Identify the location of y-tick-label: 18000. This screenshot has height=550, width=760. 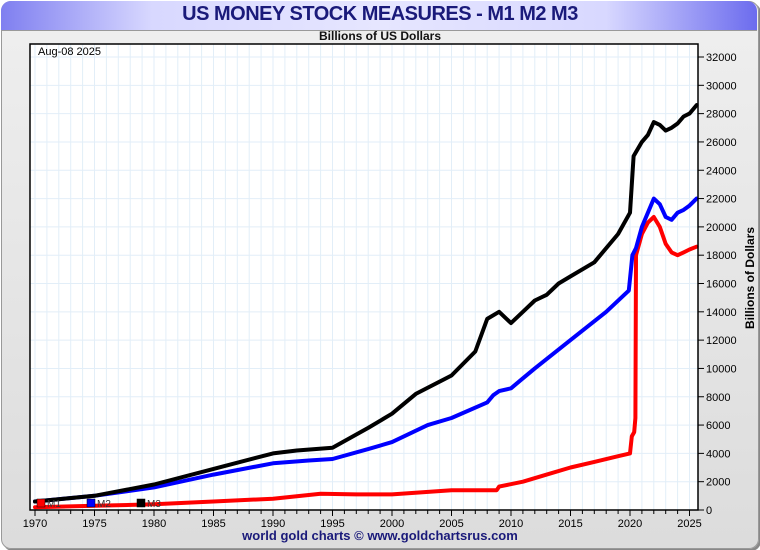
(721, 256).